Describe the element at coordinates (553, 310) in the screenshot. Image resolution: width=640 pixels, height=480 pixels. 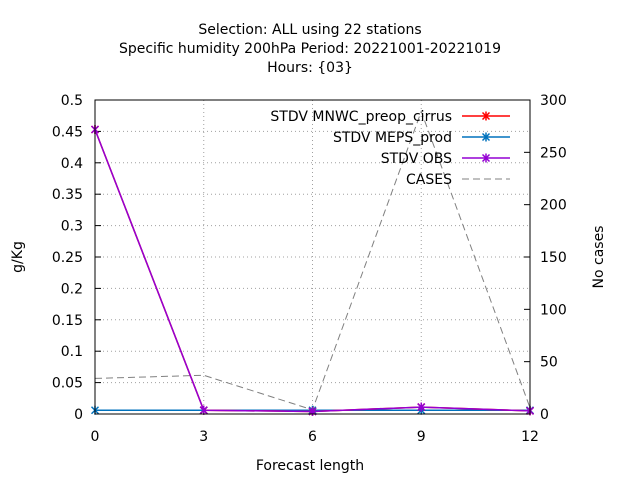
I see `y2-tick-label: 100` at that location.